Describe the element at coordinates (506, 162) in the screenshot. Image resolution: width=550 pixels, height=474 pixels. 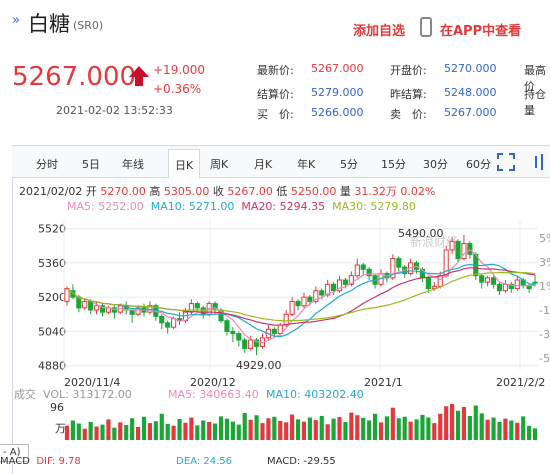
I see `fullscreen-icon` at that location.